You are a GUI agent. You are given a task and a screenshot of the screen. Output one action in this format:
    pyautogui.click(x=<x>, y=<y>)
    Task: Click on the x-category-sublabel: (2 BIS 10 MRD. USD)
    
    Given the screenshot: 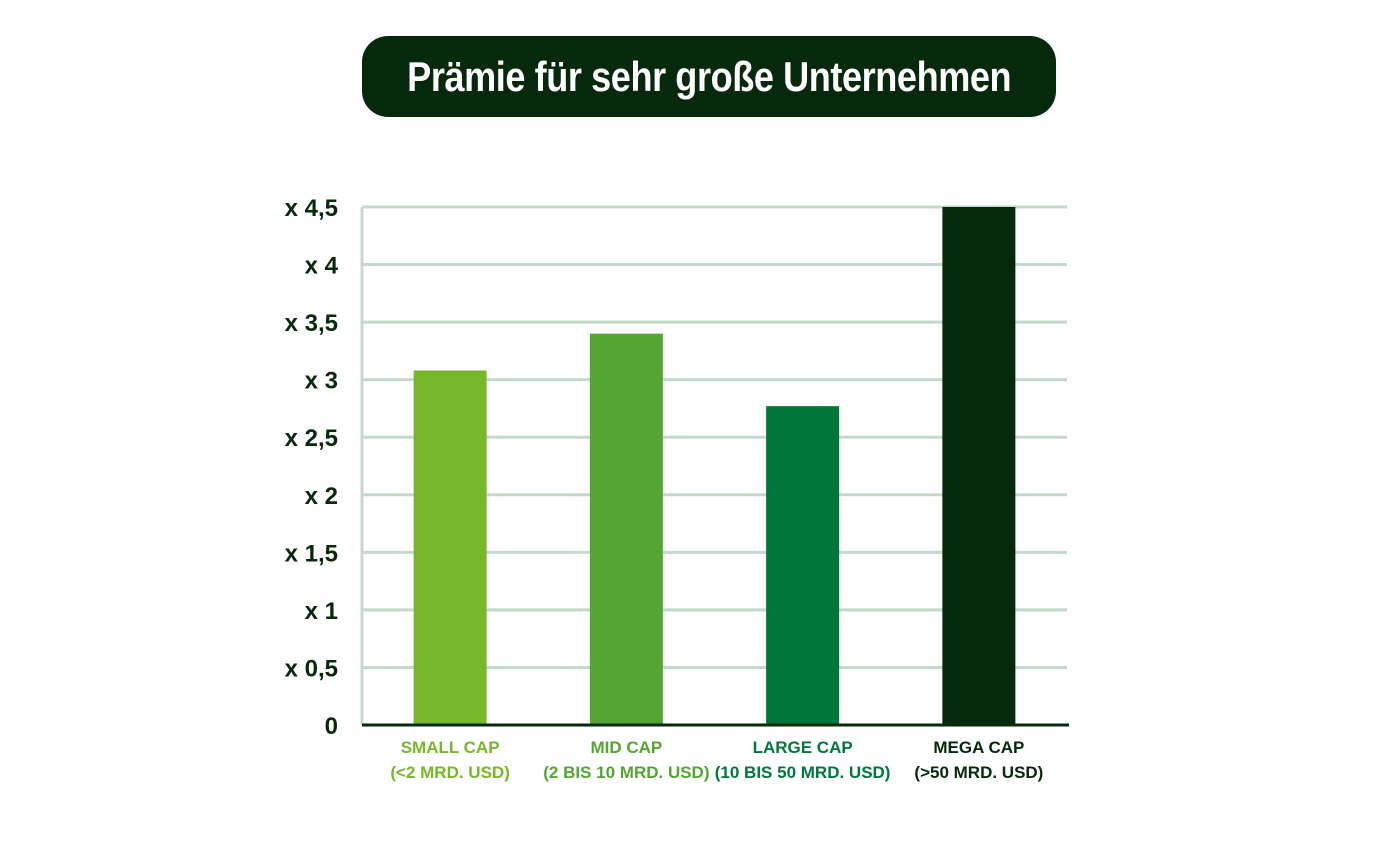 What is the action you would take?
    pyautogui.click(x=626, y=772)
    